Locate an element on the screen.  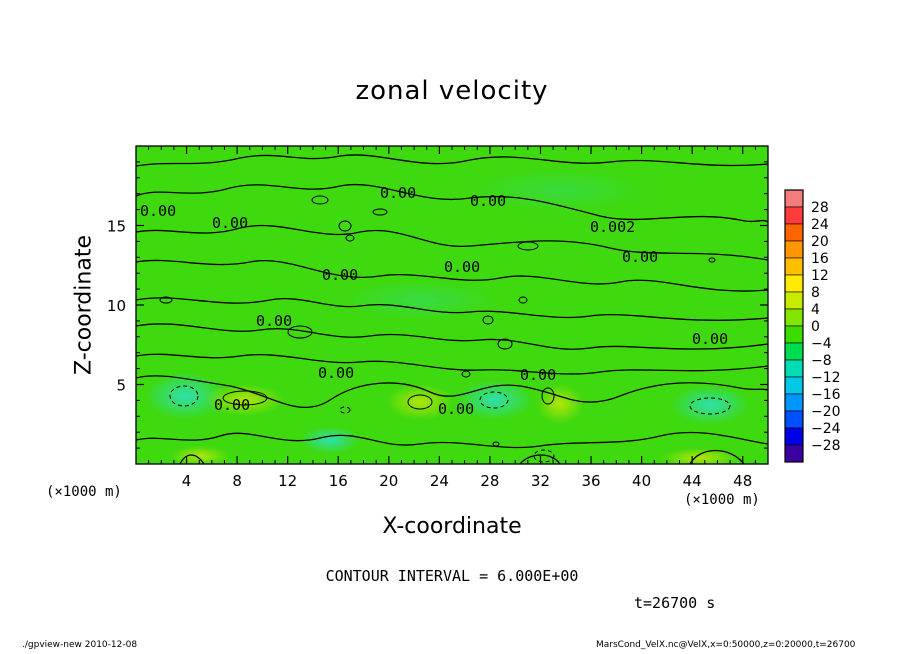
colorbar-label: 16 is located at coordinates (820, 259).